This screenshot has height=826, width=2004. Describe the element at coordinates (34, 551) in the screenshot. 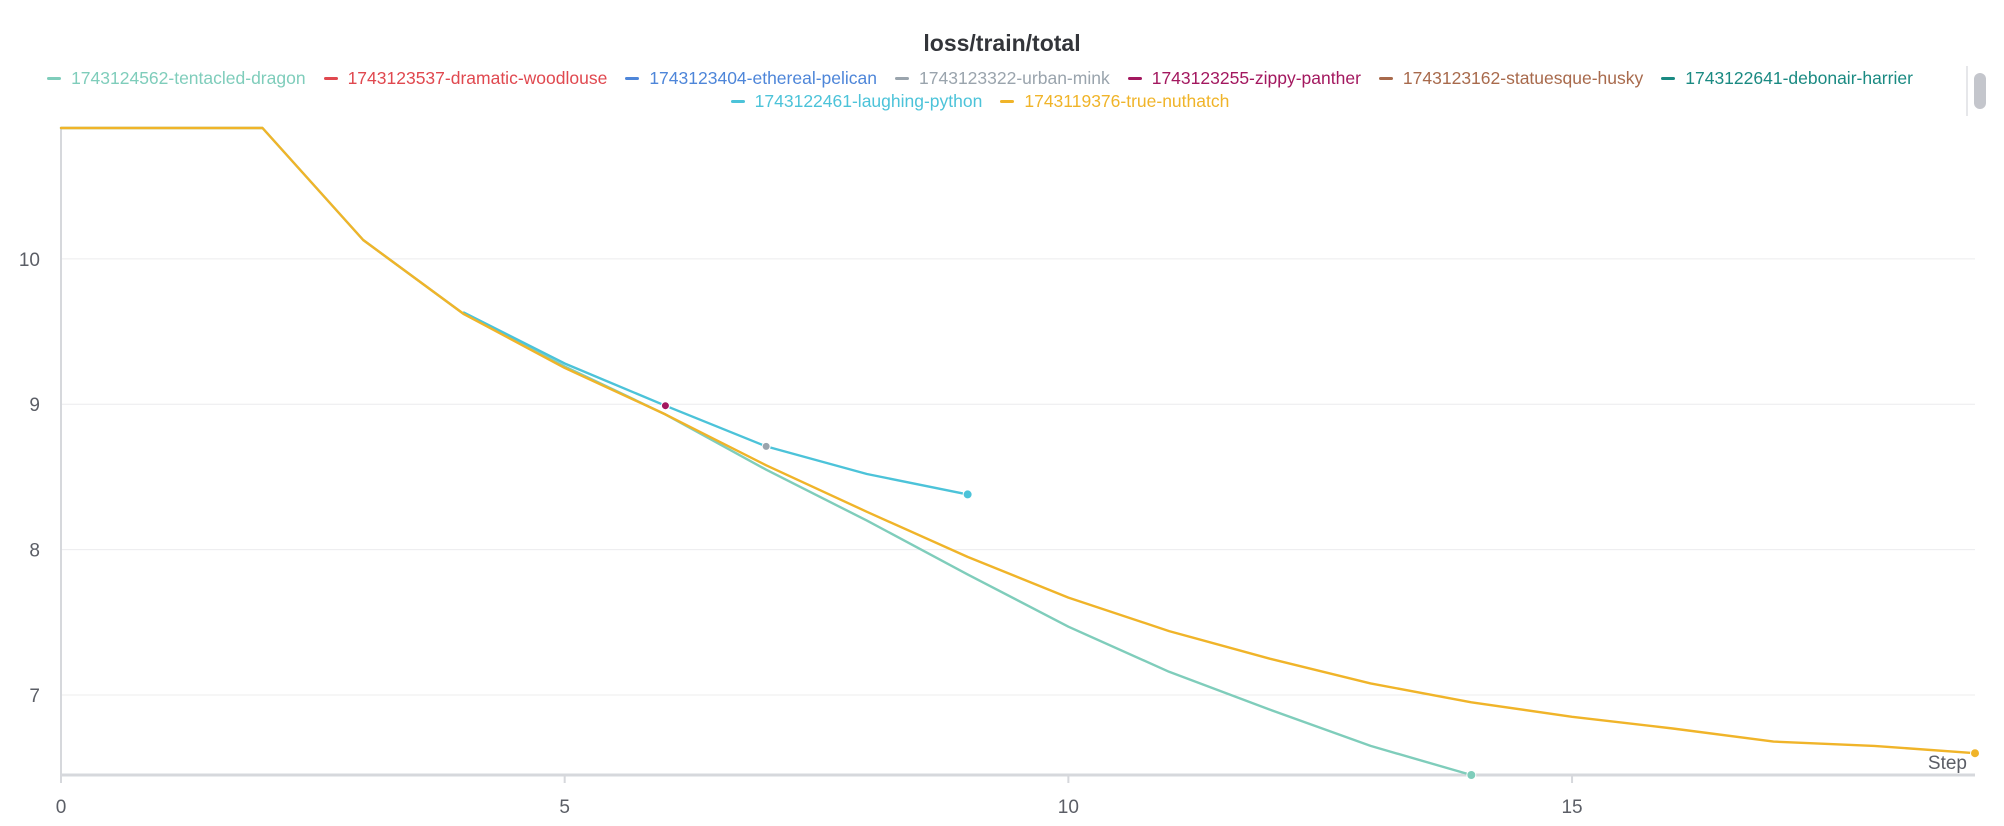

I see `y-tick-label: 8` at that location.